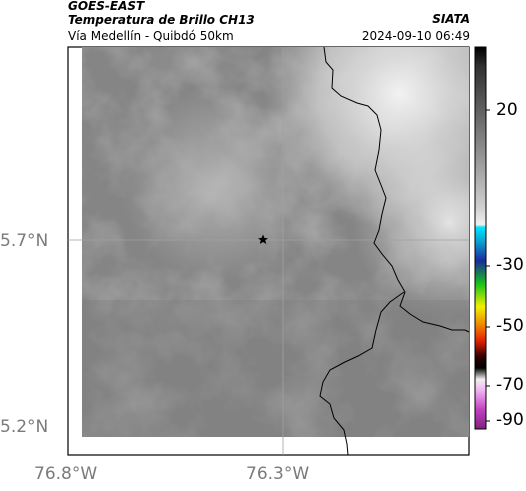 The height and width of the screenshot is (491, 526). What do you see at coordinates (451, 19) in the screenshot?
I see `organization-label: SIATA` at bounding box center [451, 19].